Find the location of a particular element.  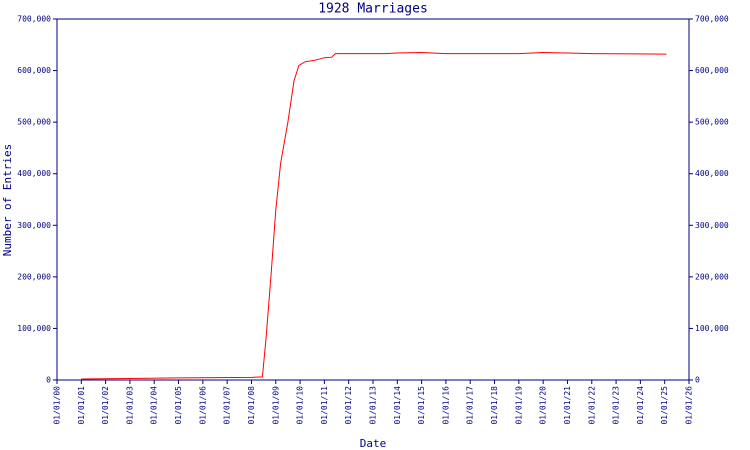

y2-tick-label: 300,000 is located at coordinates (712, 225).